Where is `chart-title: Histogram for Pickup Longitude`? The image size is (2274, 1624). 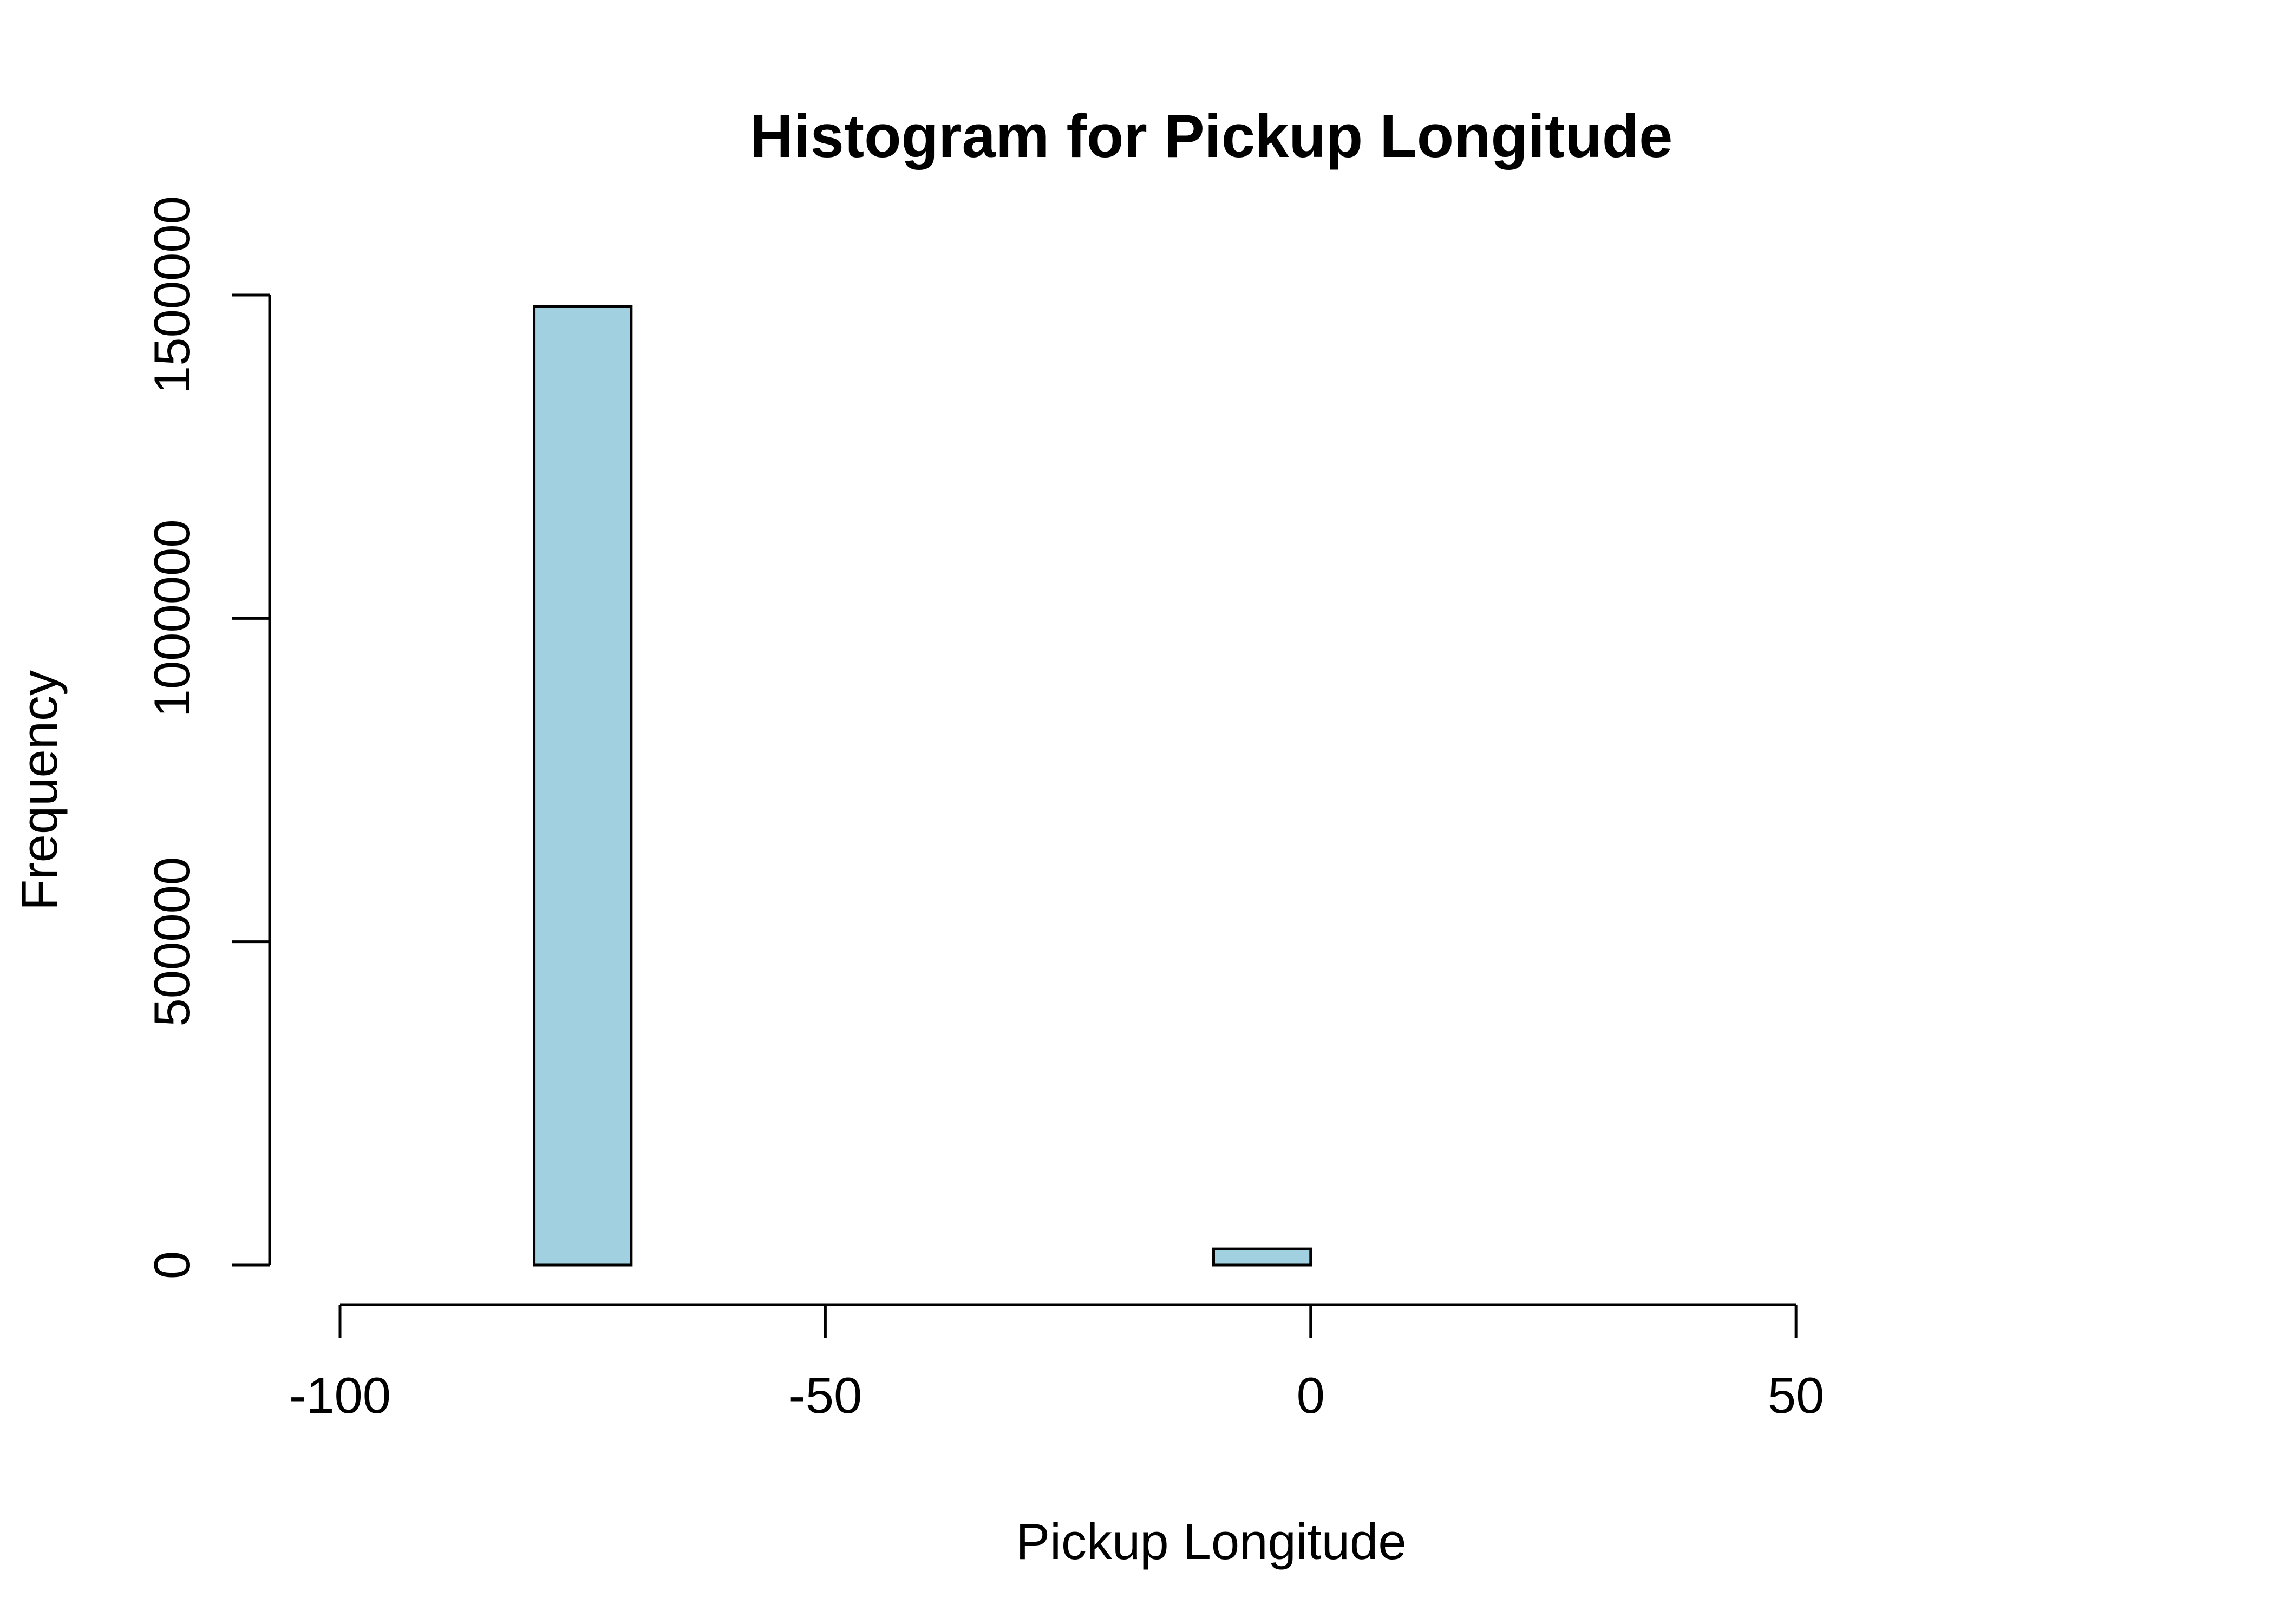 chart-title: Histogram for Pickup Longitude is located at coordinates (1212, 136).